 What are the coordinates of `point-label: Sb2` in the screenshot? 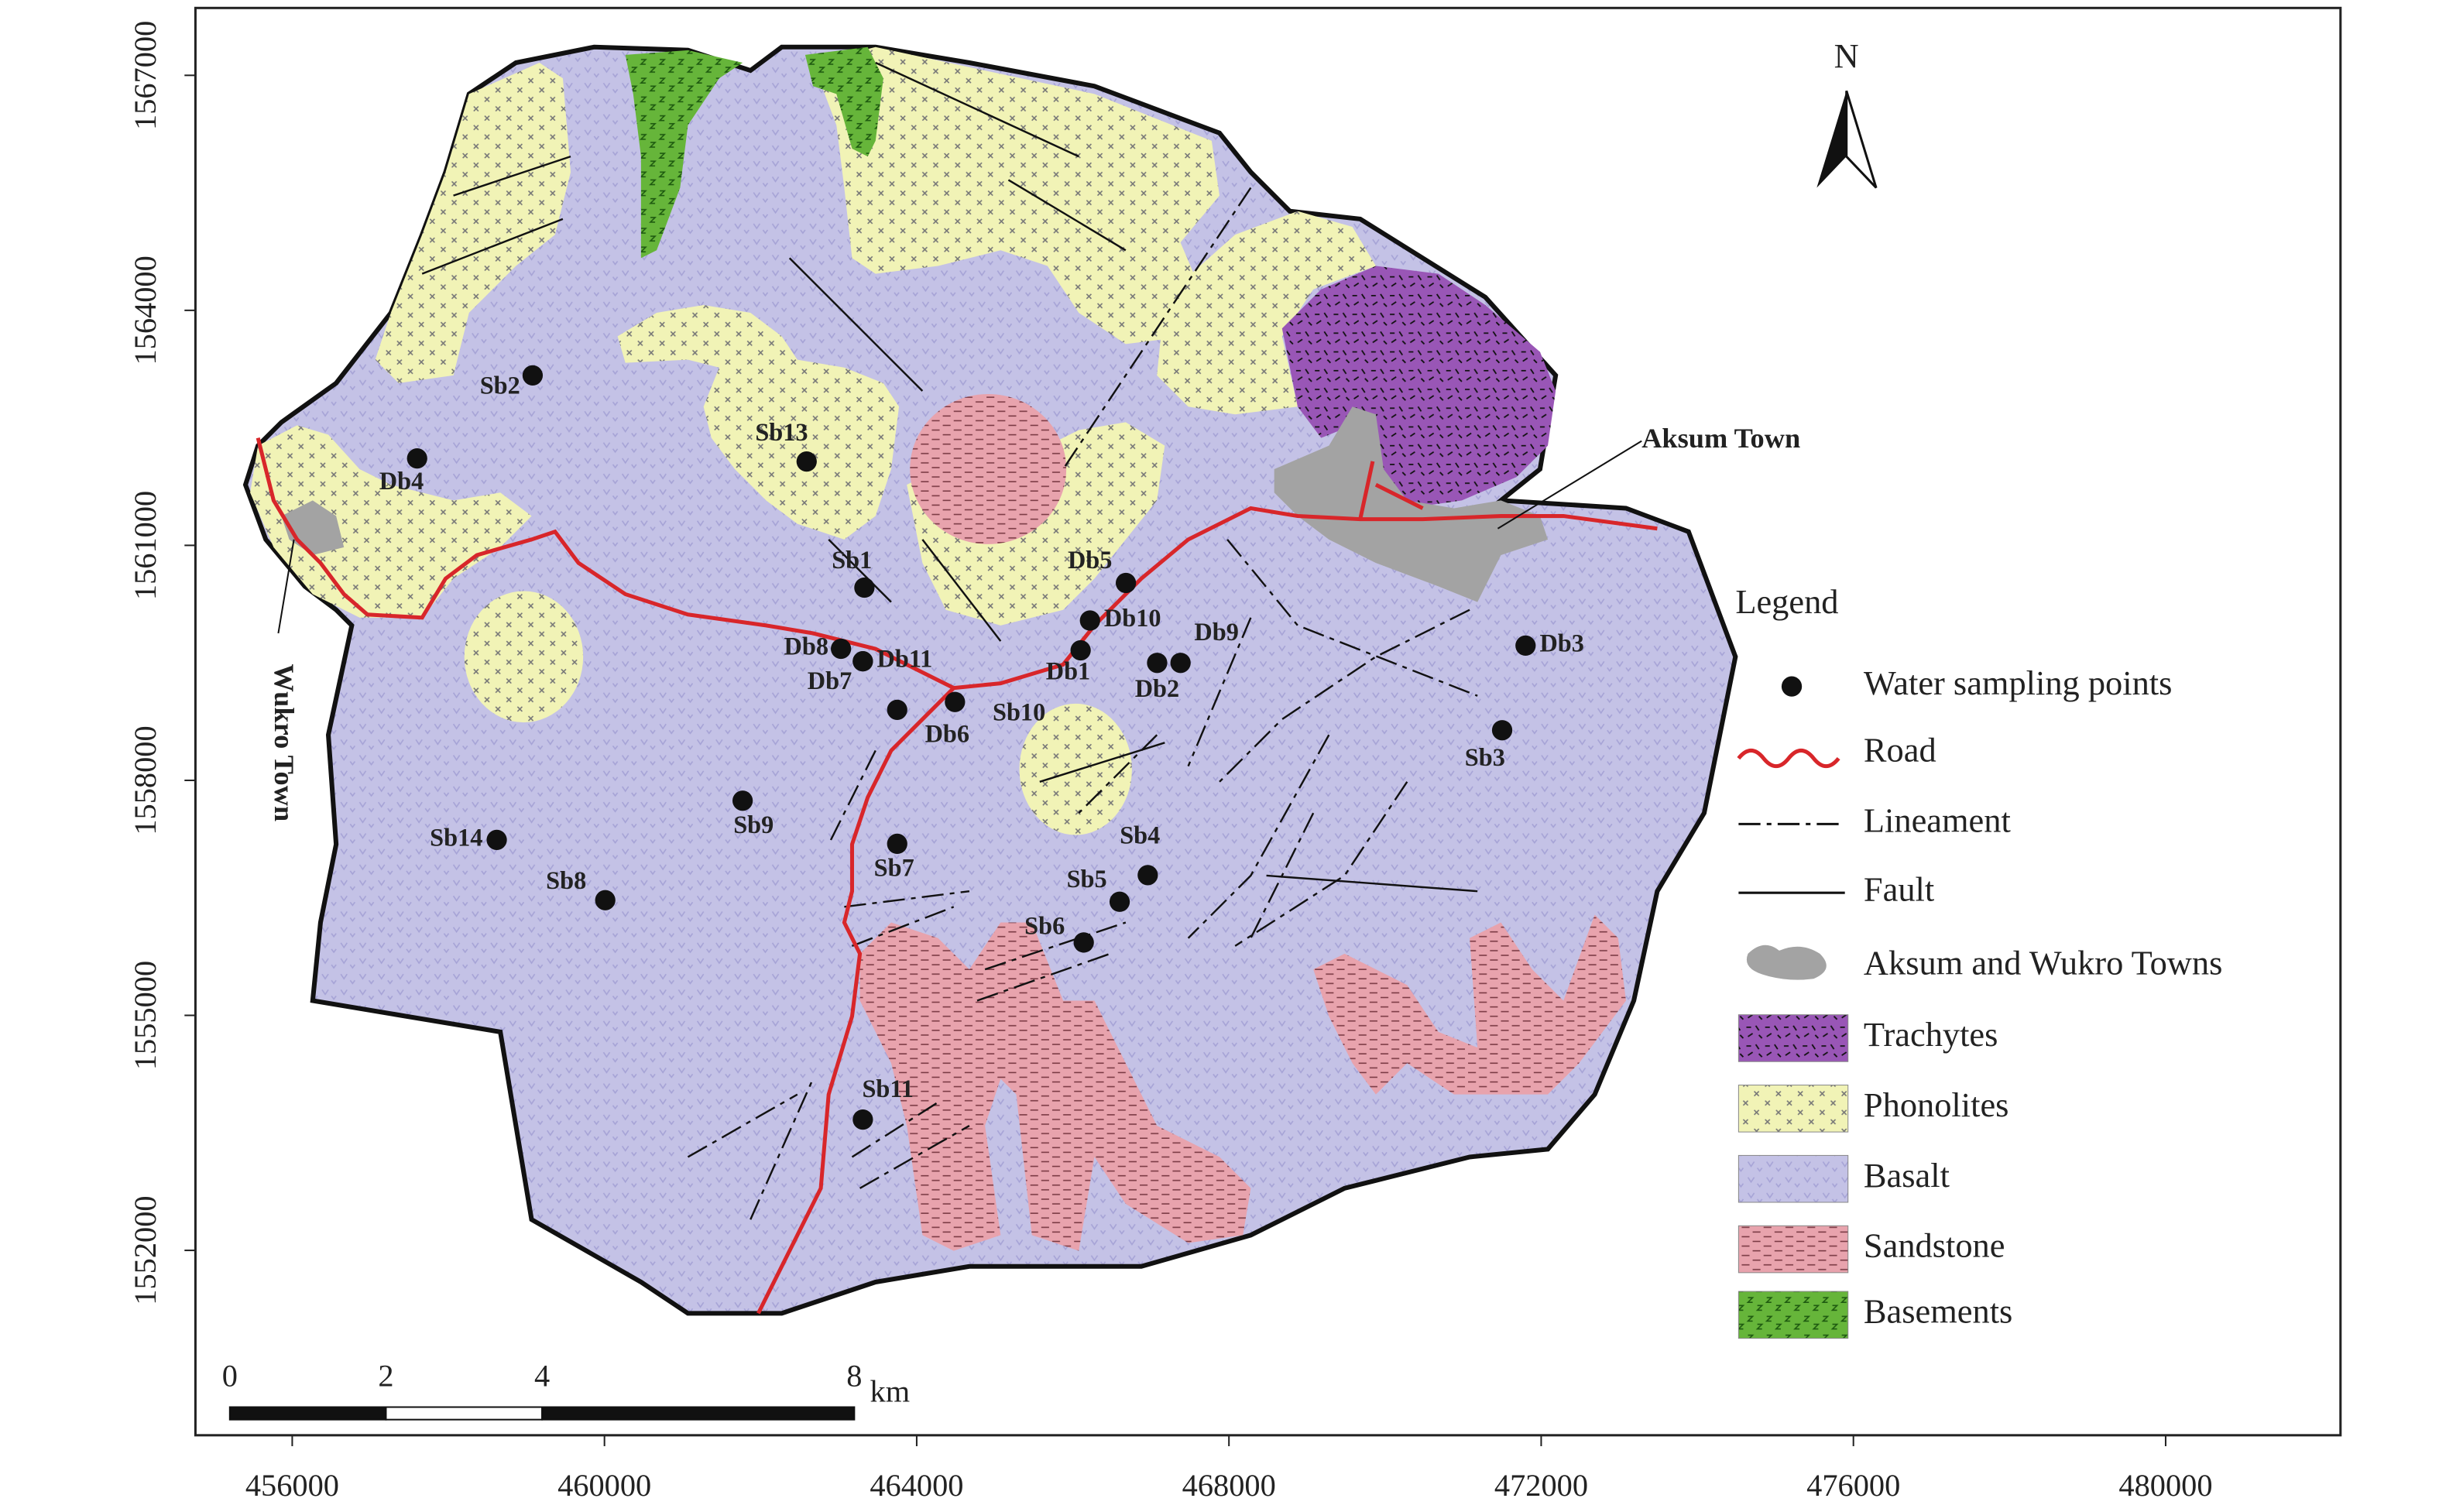 It's located at (500, 385).